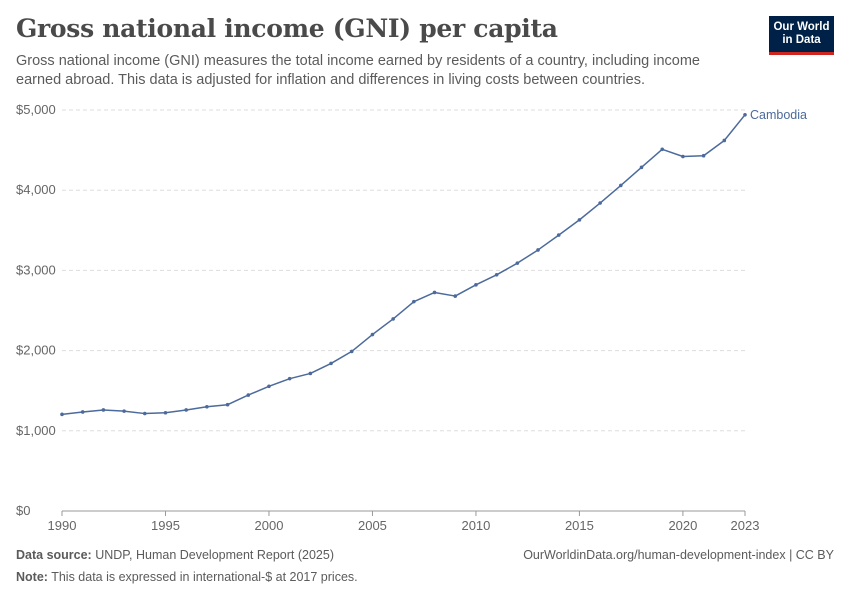 This screenshot has width=850, height=600. Describe the element at coordinates (36, 350) in the screenshot. I see `y-tick-label: $2,000` at that location.